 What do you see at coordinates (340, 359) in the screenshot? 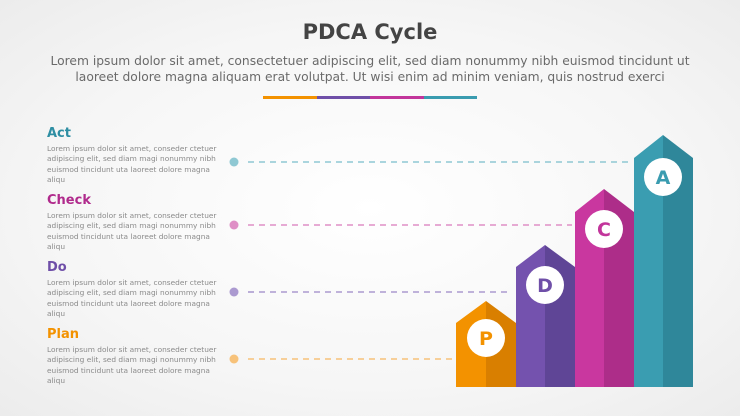
I see `connector-plan` at bounding box center [340, 359].